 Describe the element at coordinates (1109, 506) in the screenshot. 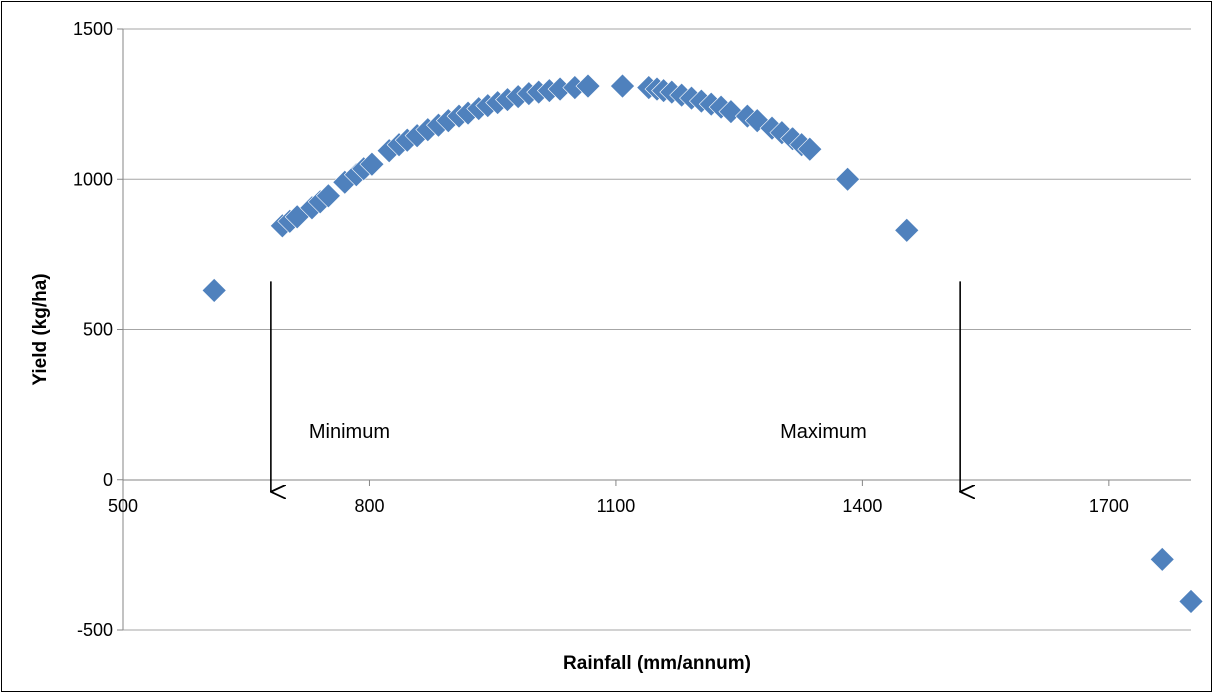

I see `x-tick-label: 1700` at that location.